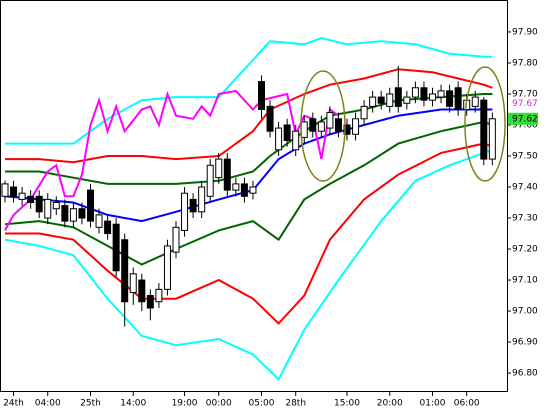  I want to click on y-tick-label: 96.90, so click(525, 343).